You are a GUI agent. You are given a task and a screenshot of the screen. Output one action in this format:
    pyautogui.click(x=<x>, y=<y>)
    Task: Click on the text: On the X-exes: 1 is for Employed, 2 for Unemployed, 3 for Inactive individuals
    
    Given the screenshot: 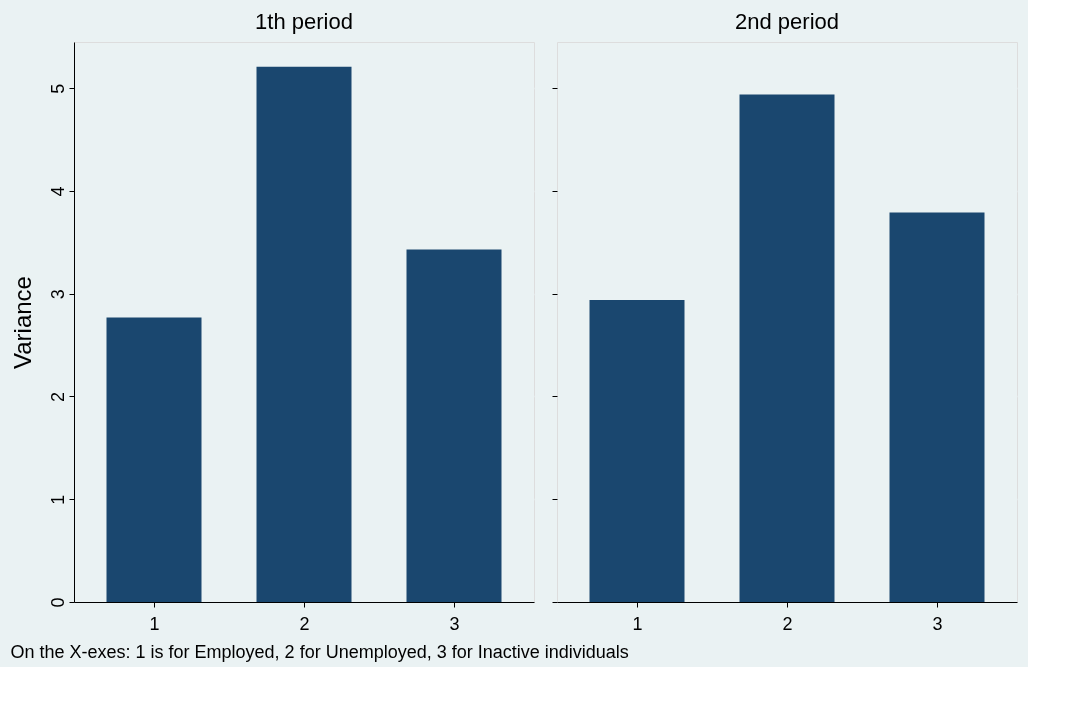 What is the action you would take?
    pyautogui.click(x=319, y=651)
    